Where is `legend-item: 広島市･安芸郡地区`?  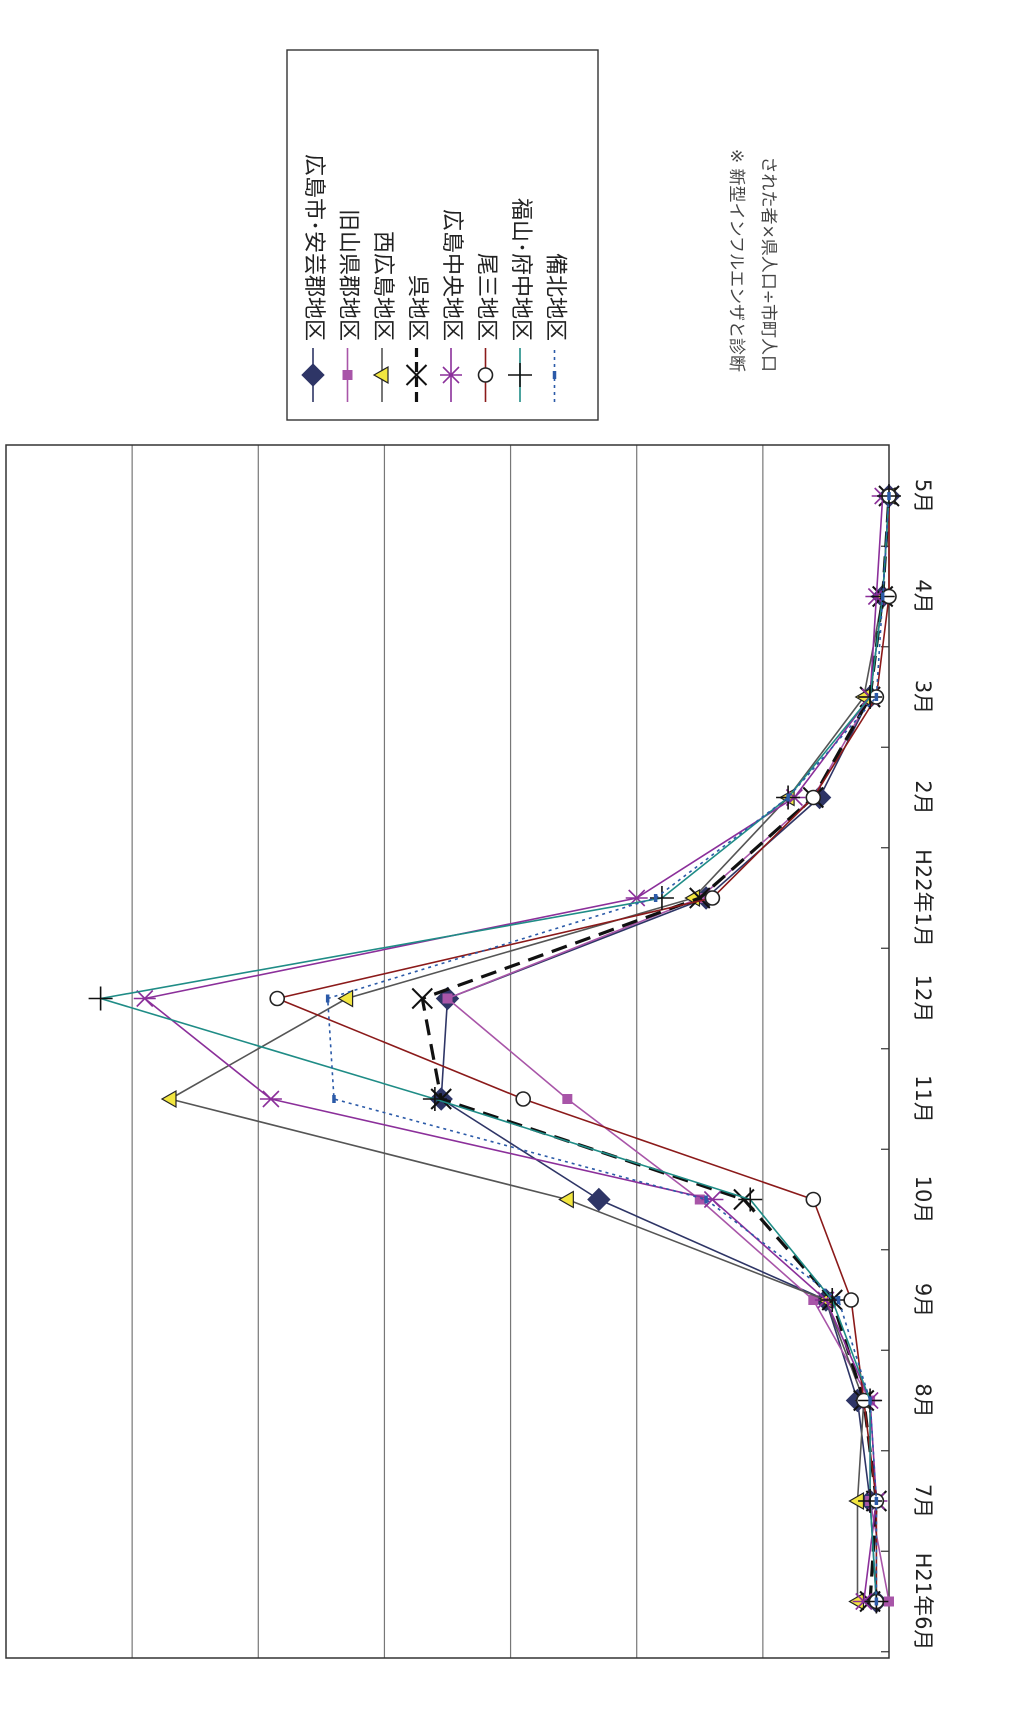 legend-item: 広島市･安芸郡地区 is located at coordinates (313, 278).